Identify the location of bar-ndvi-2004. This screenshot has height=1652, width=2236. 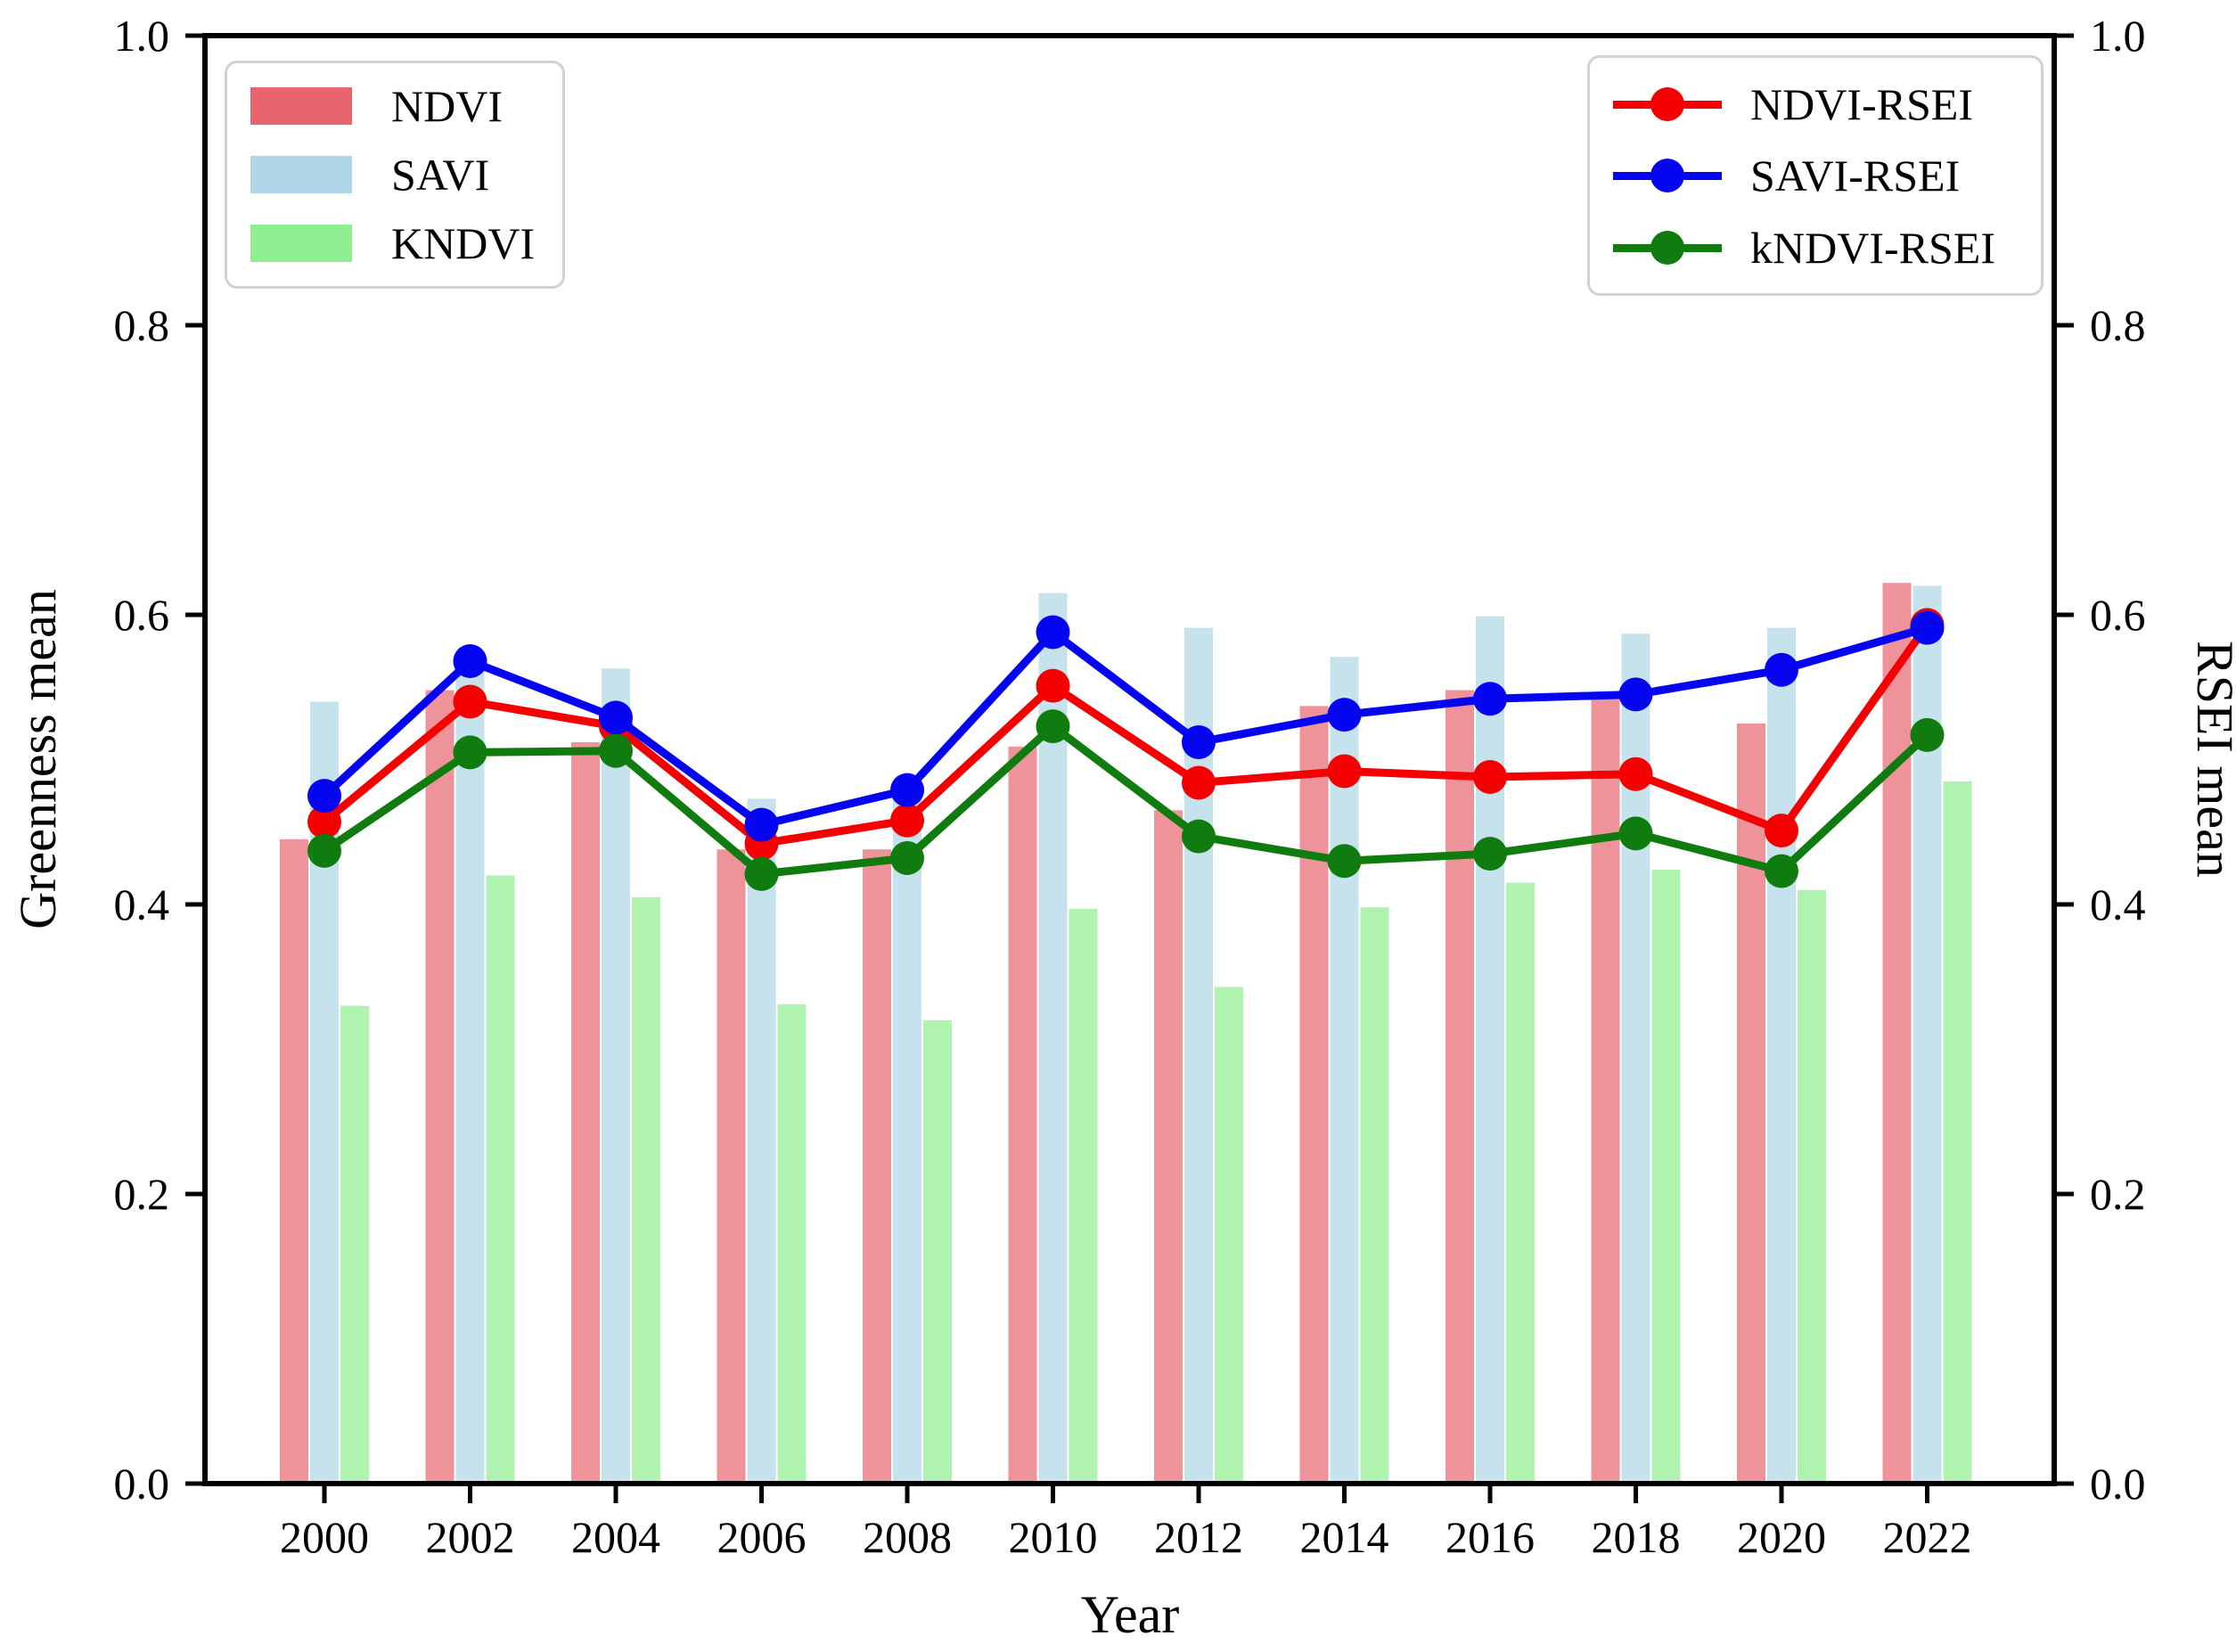
(585, 1113).